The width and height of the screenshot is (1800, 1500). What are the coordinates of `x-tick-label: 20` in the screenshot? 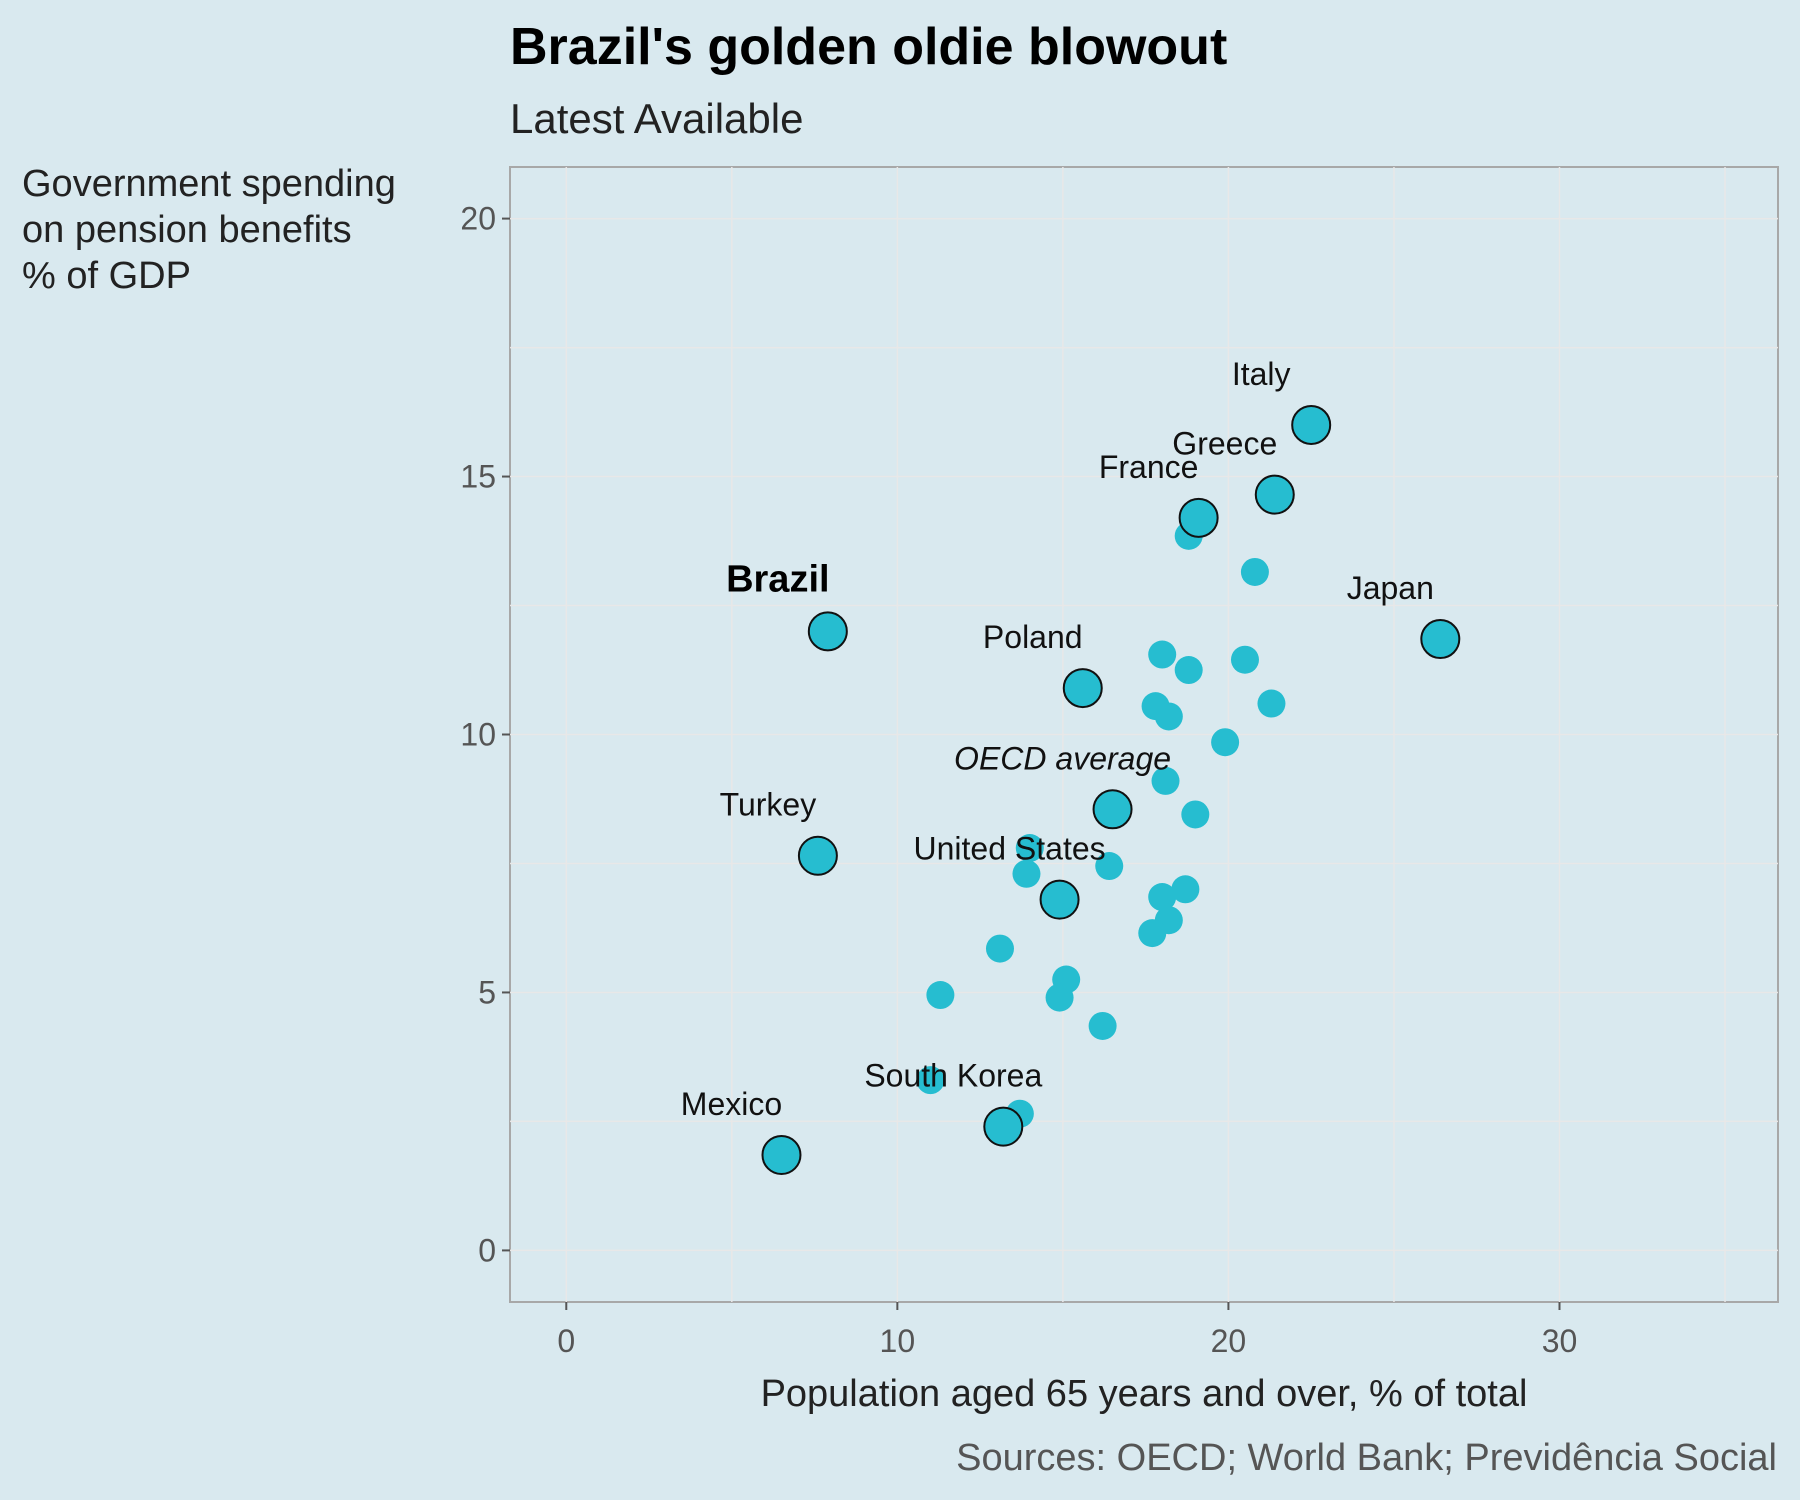 It's located at (1229, 1341).